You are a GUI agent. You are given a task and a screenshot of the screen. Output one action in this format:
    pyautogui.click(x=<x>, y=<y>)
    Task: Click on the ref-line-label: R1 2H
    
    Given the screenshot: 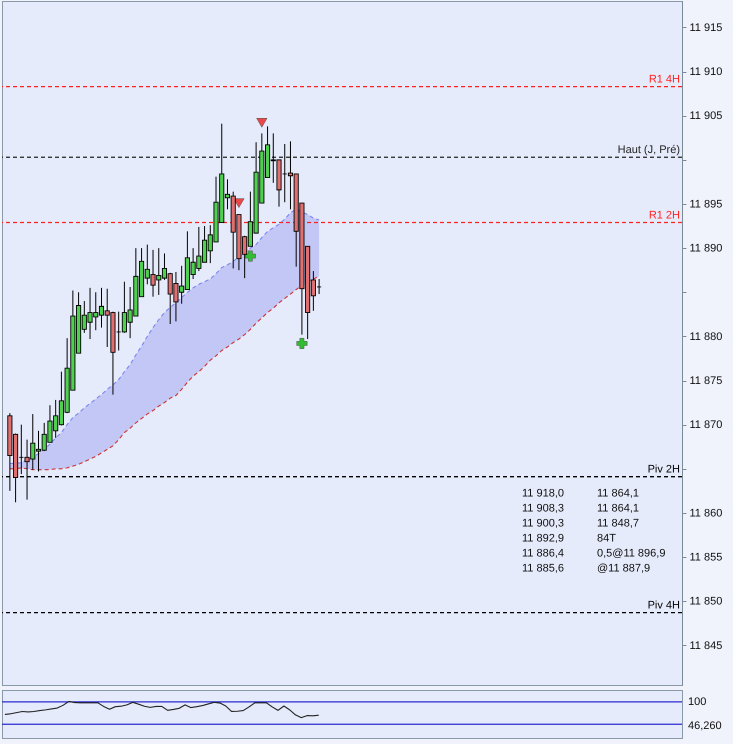 What is the action you would take?
    pyautogui.click(x=664, y=216)
    